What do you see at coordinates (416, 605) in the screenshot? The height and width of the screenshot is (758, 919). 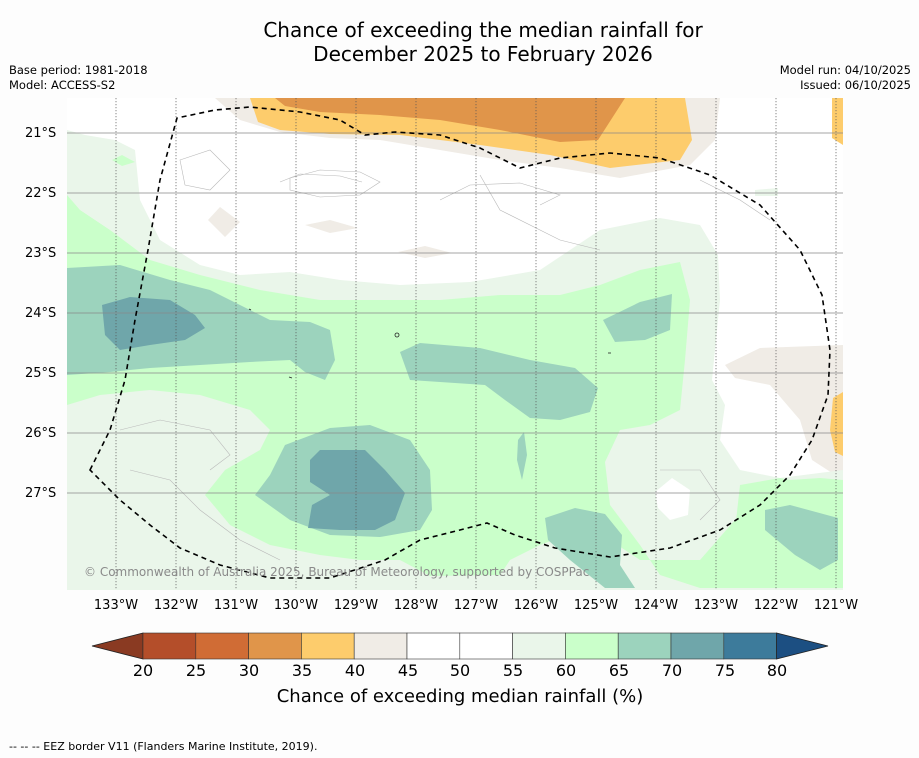 I see `lon-label: 128°W` at bounding box center [416, 605].